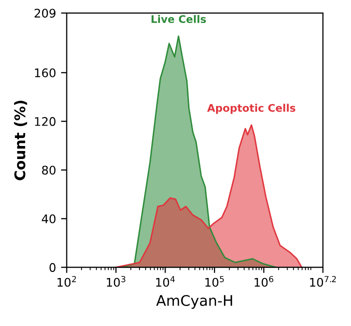 Image resolution: width=351 pixels, height=326 pixels. Describe the element at coordinates (179, 19) in the screenshot. I see `series-label: Live Cells` at that location.